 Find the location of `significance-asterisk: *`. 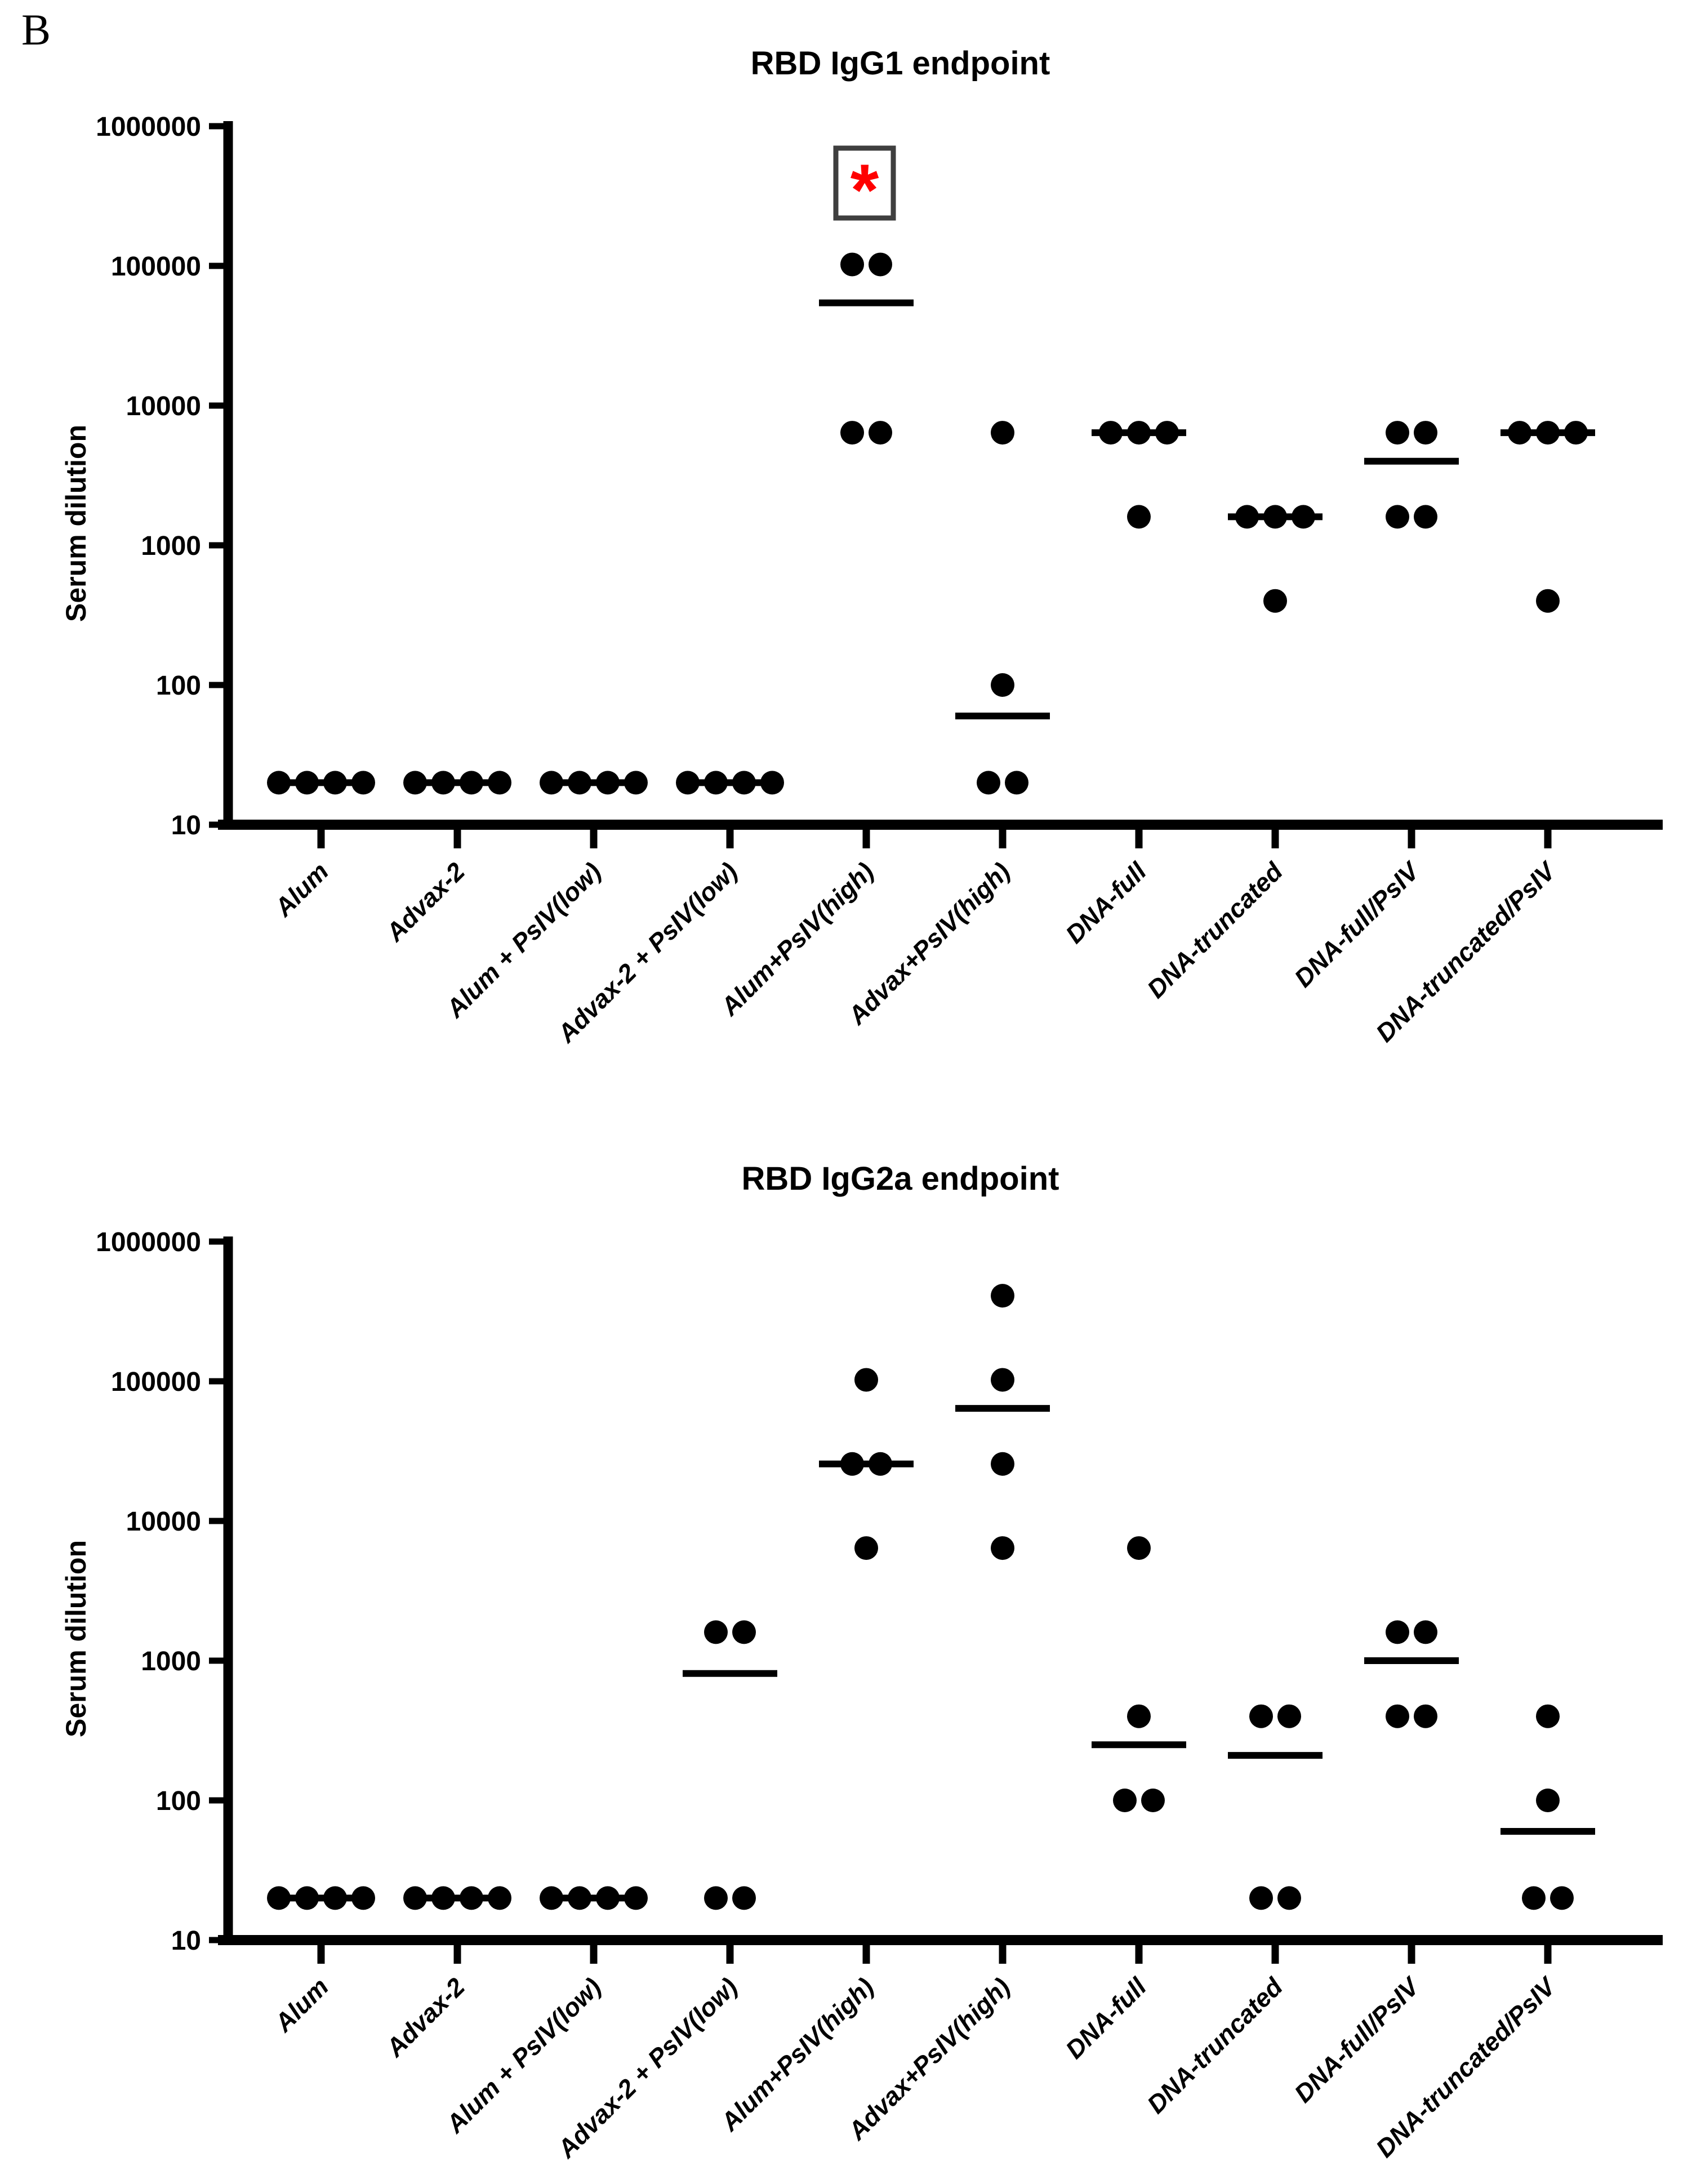

significance-asterisk: * is located at coordinates (865, 190).